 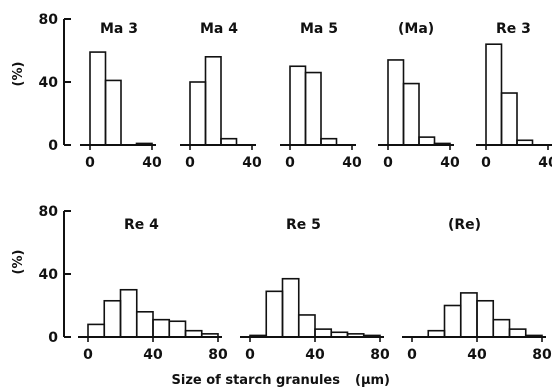 I want to click on panel-re-3: 0 40 Re 3, so click(x=514, y=96).